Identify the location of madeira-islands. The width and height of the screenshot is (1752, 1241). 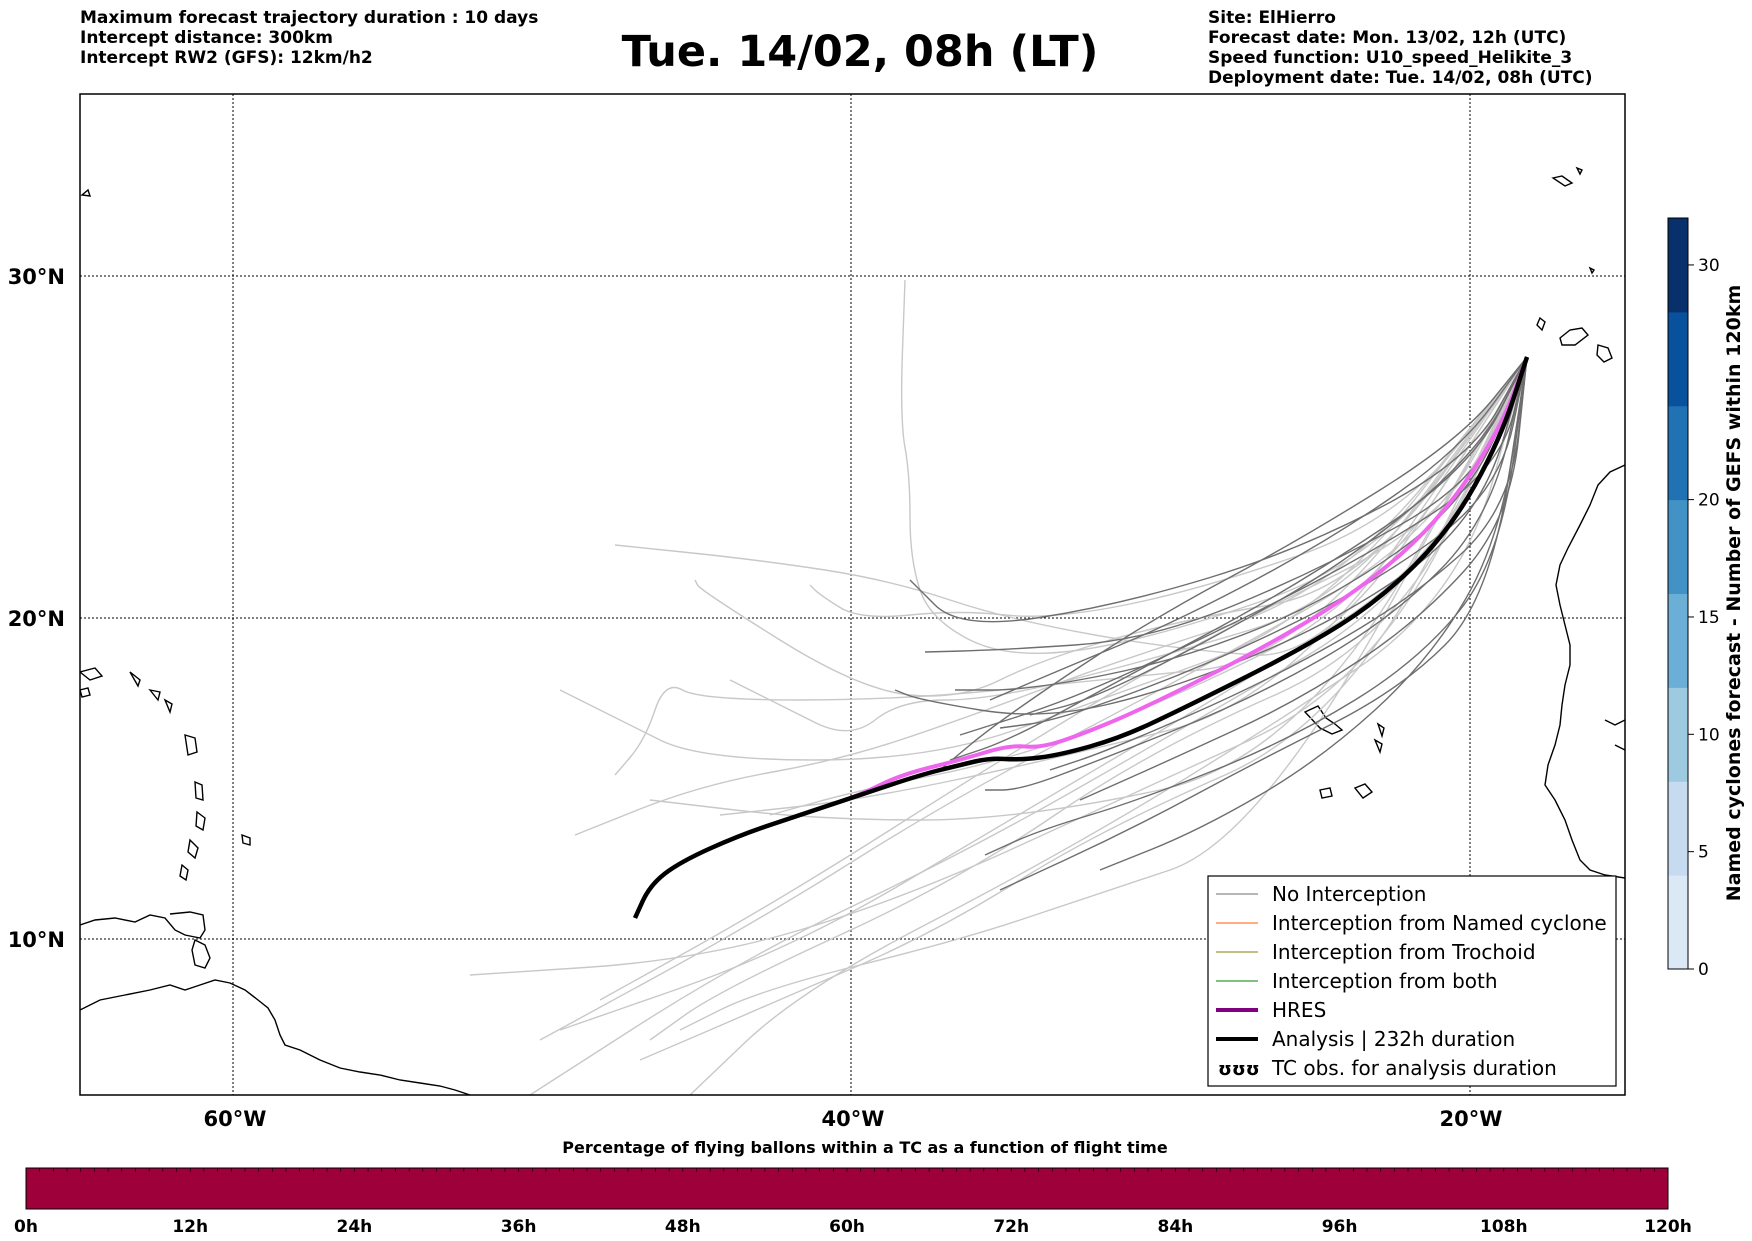
(1567, 176).